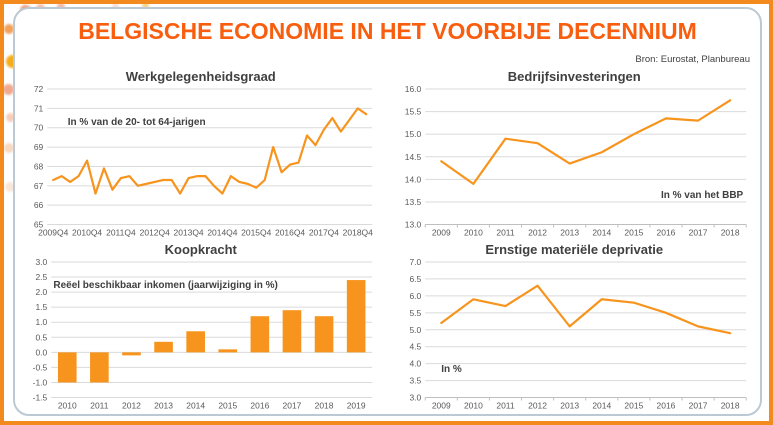 This screenshot has height=425, width=773. Describe the element at coordinates (41, 277) in the screenshot. I see `svg-text: 2.5` at that location.